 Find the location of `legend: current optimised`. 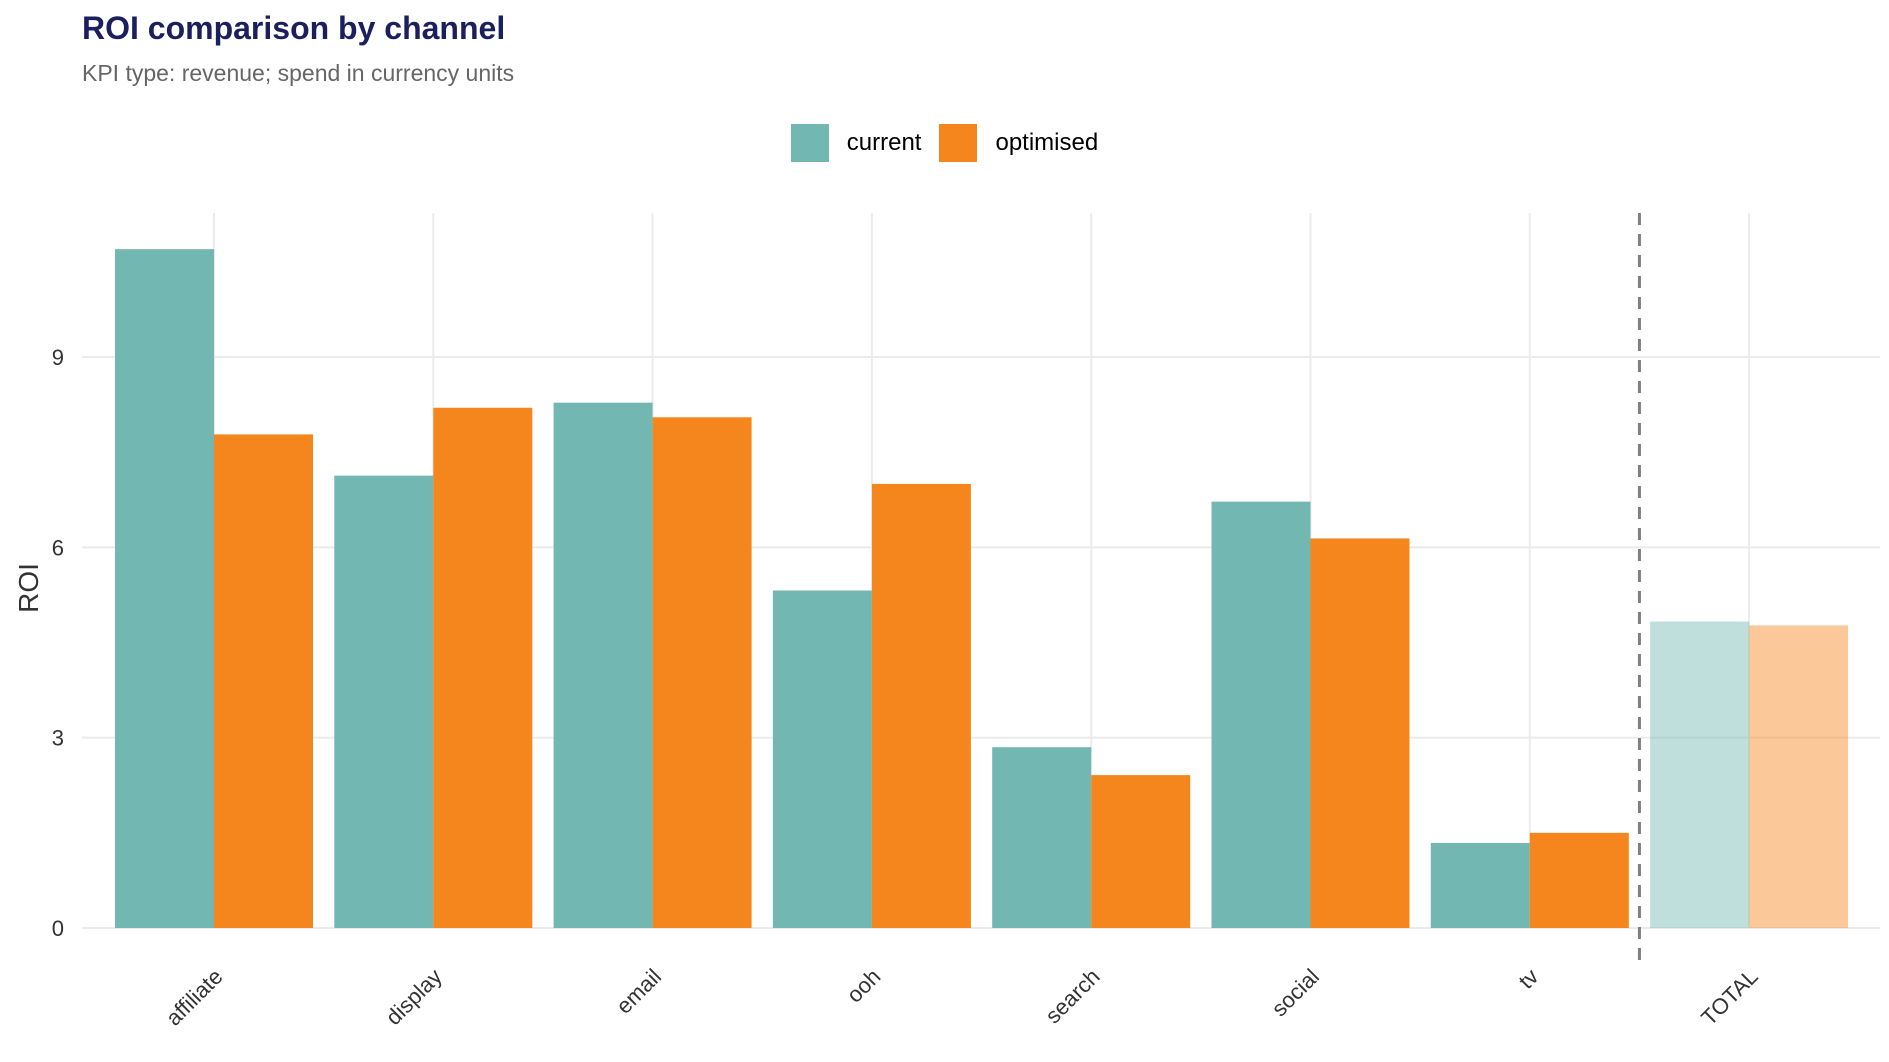

legend: current optimised is located at coordinates (944, 143).